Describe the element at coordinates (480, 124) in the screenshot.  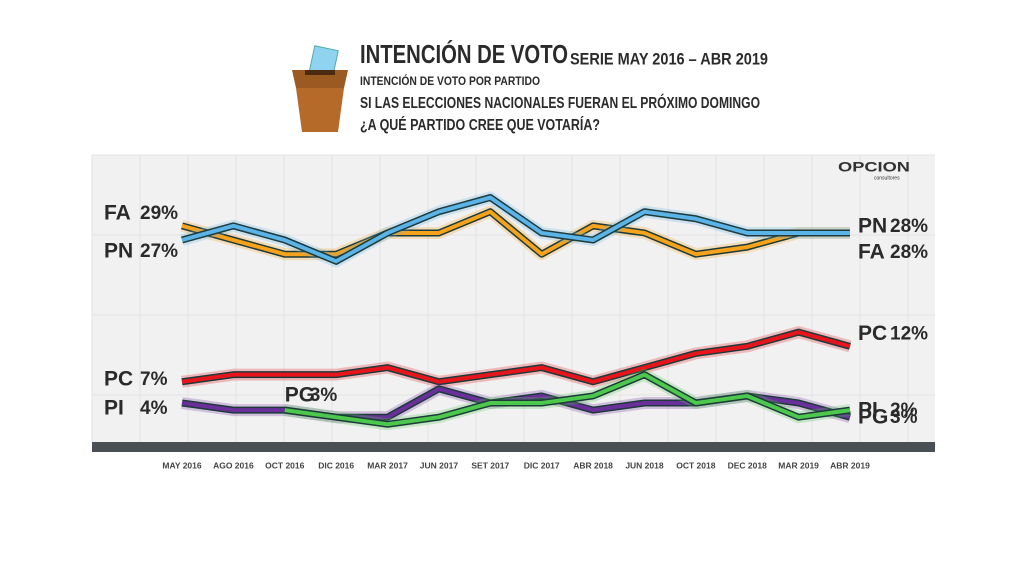
I see `question-line: ¿A QUÉ PARTIDO CREE QUE VOTARÍA?` at that location.